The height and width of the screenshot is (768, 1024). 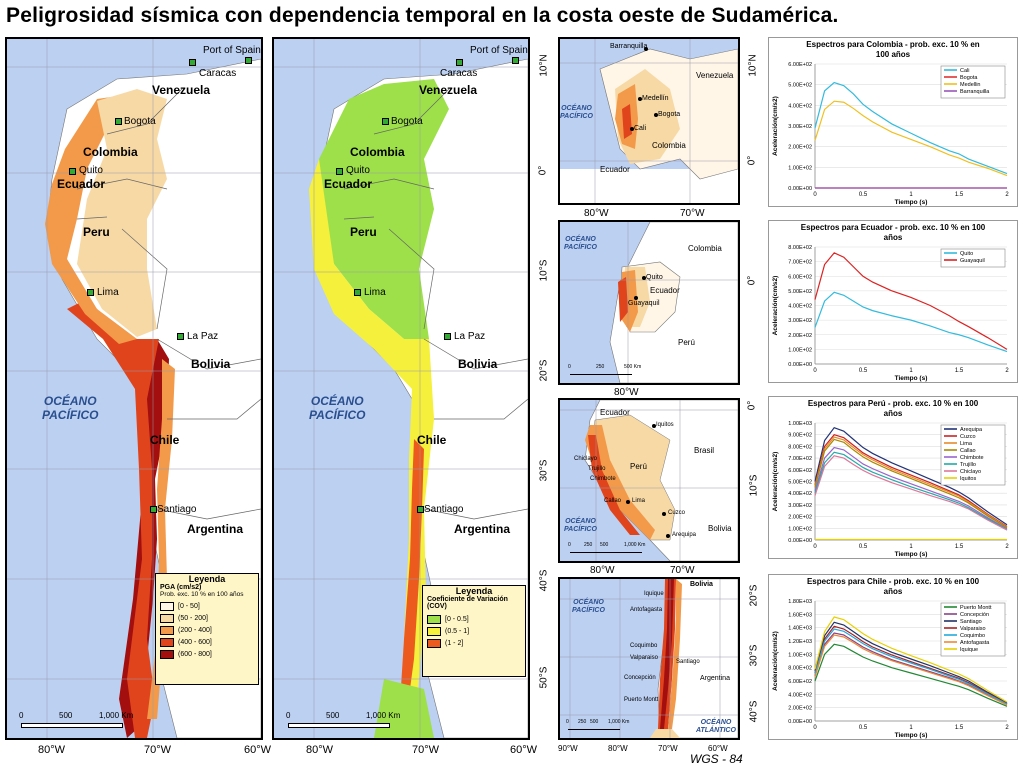 I want to click on legend-entry: Cuzco, so click(x=968, y=437).